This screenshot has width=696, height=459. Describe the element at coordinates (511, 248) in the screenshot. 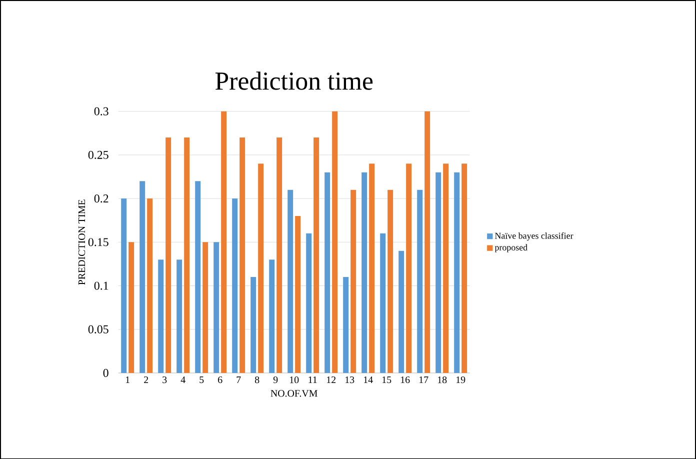

I see `legend-label: proposed` at that location.